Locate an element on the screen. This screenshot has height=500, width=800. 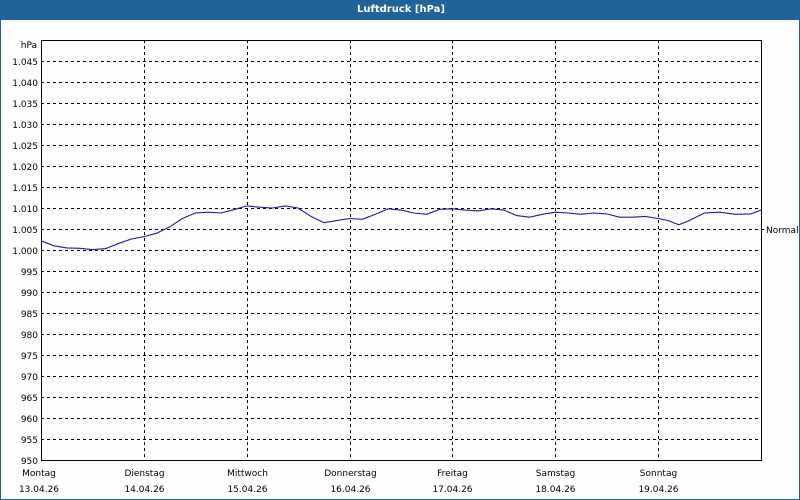
chart-title: Luftdruck [hPa] is located at coordinates (400, 10).